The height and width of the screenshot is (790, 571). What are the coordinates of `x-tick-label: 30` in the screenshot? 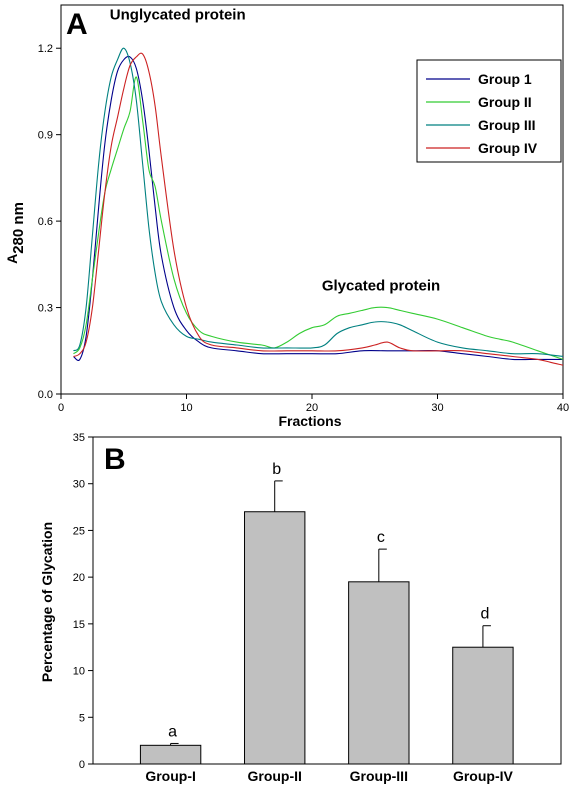 It's located at (437, 408).